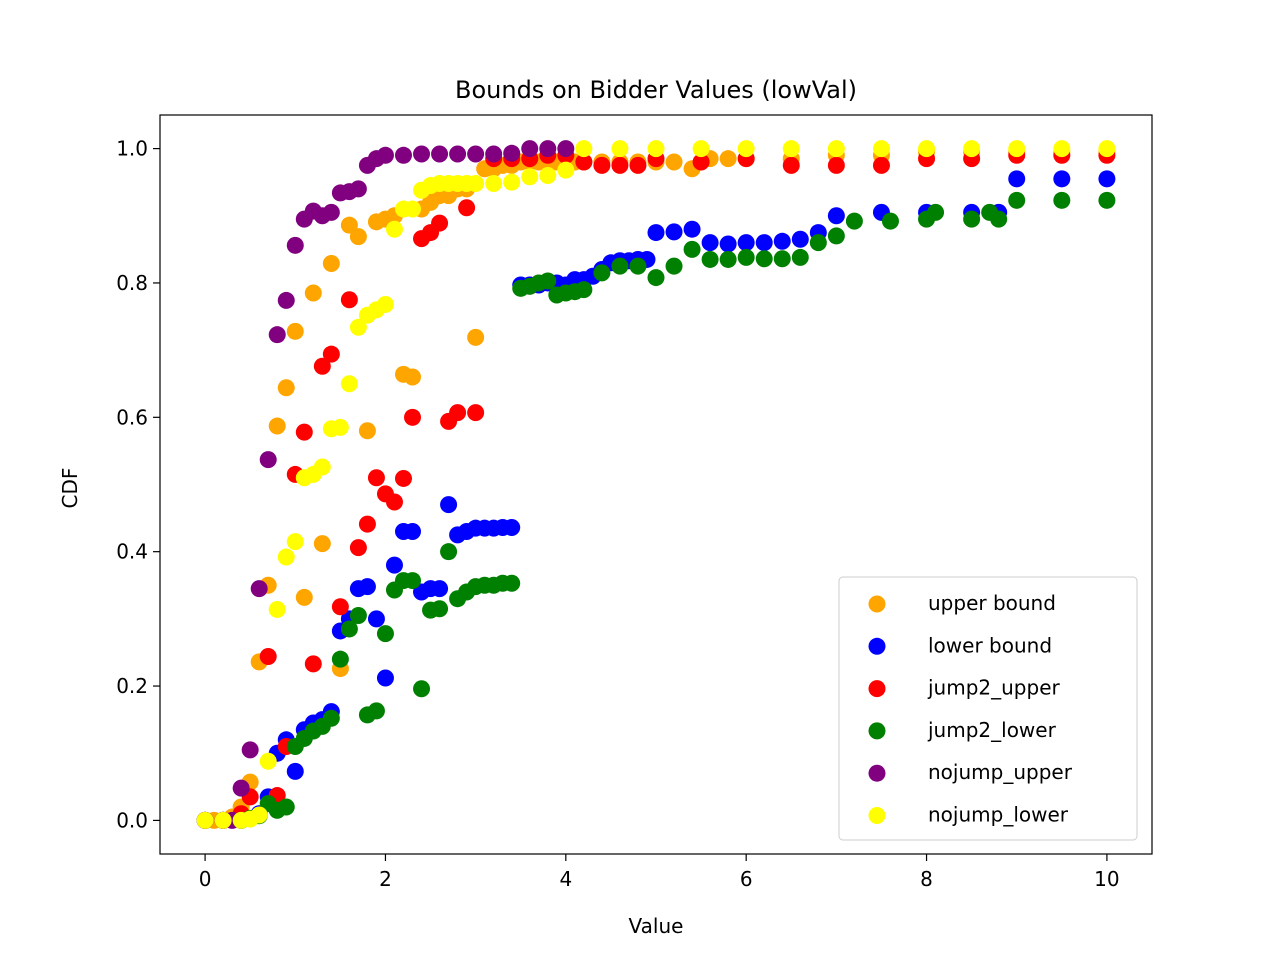 The image size is (1280, 960). I want to click on x-tick-label: 0, so click(205, 879).